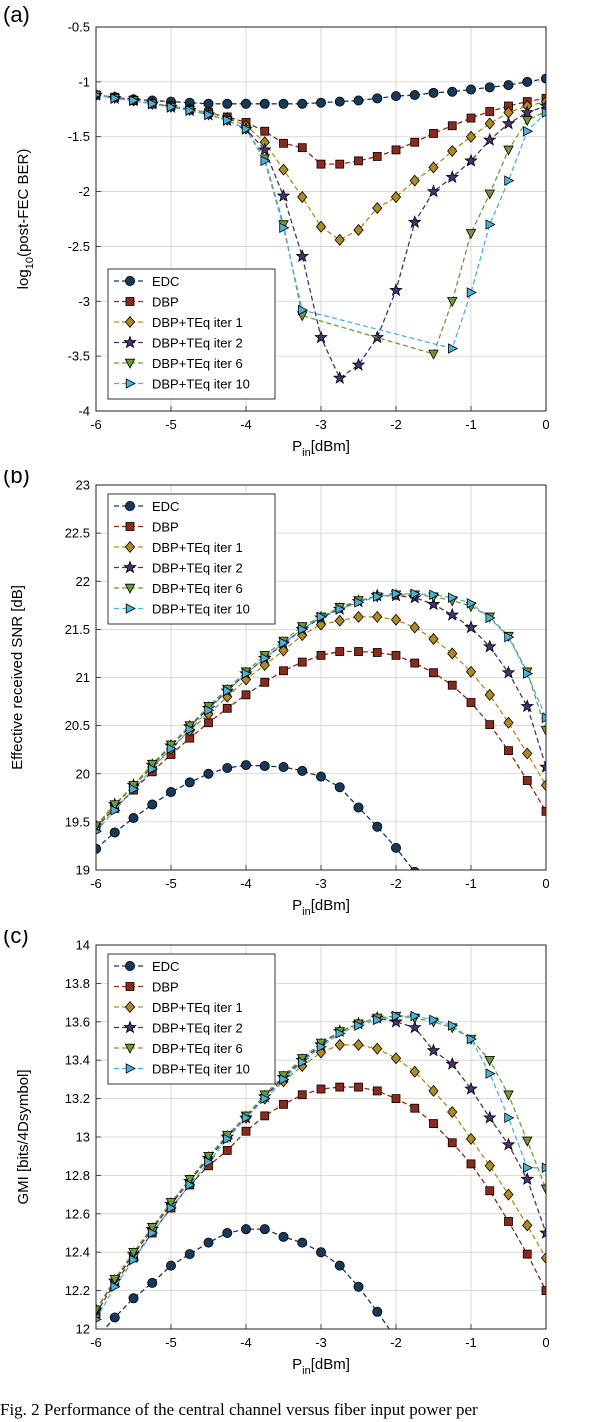 The height and width of the screenshot is (1422, 592). I want to click on y-tick-label: 12.4, so click(77, 1252).